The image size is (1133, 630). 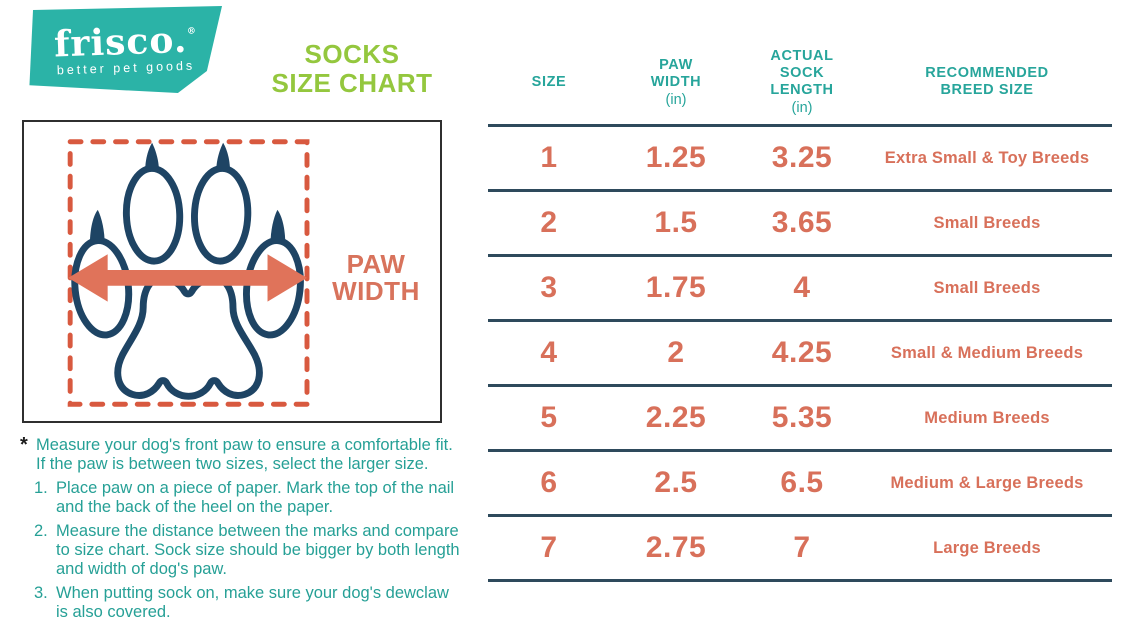 I want to click on brand-wordmark: frisco., so click(x=120, y=42).